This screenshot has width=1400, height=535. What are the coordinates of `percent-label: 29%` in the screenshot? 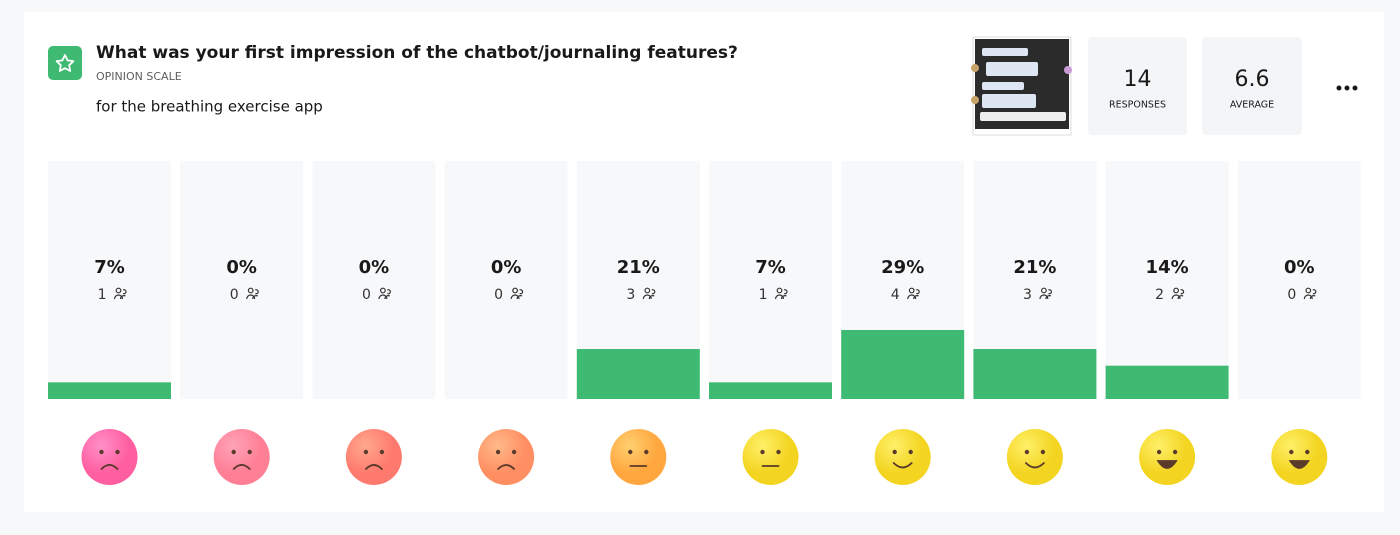 It's located at (902, 267).